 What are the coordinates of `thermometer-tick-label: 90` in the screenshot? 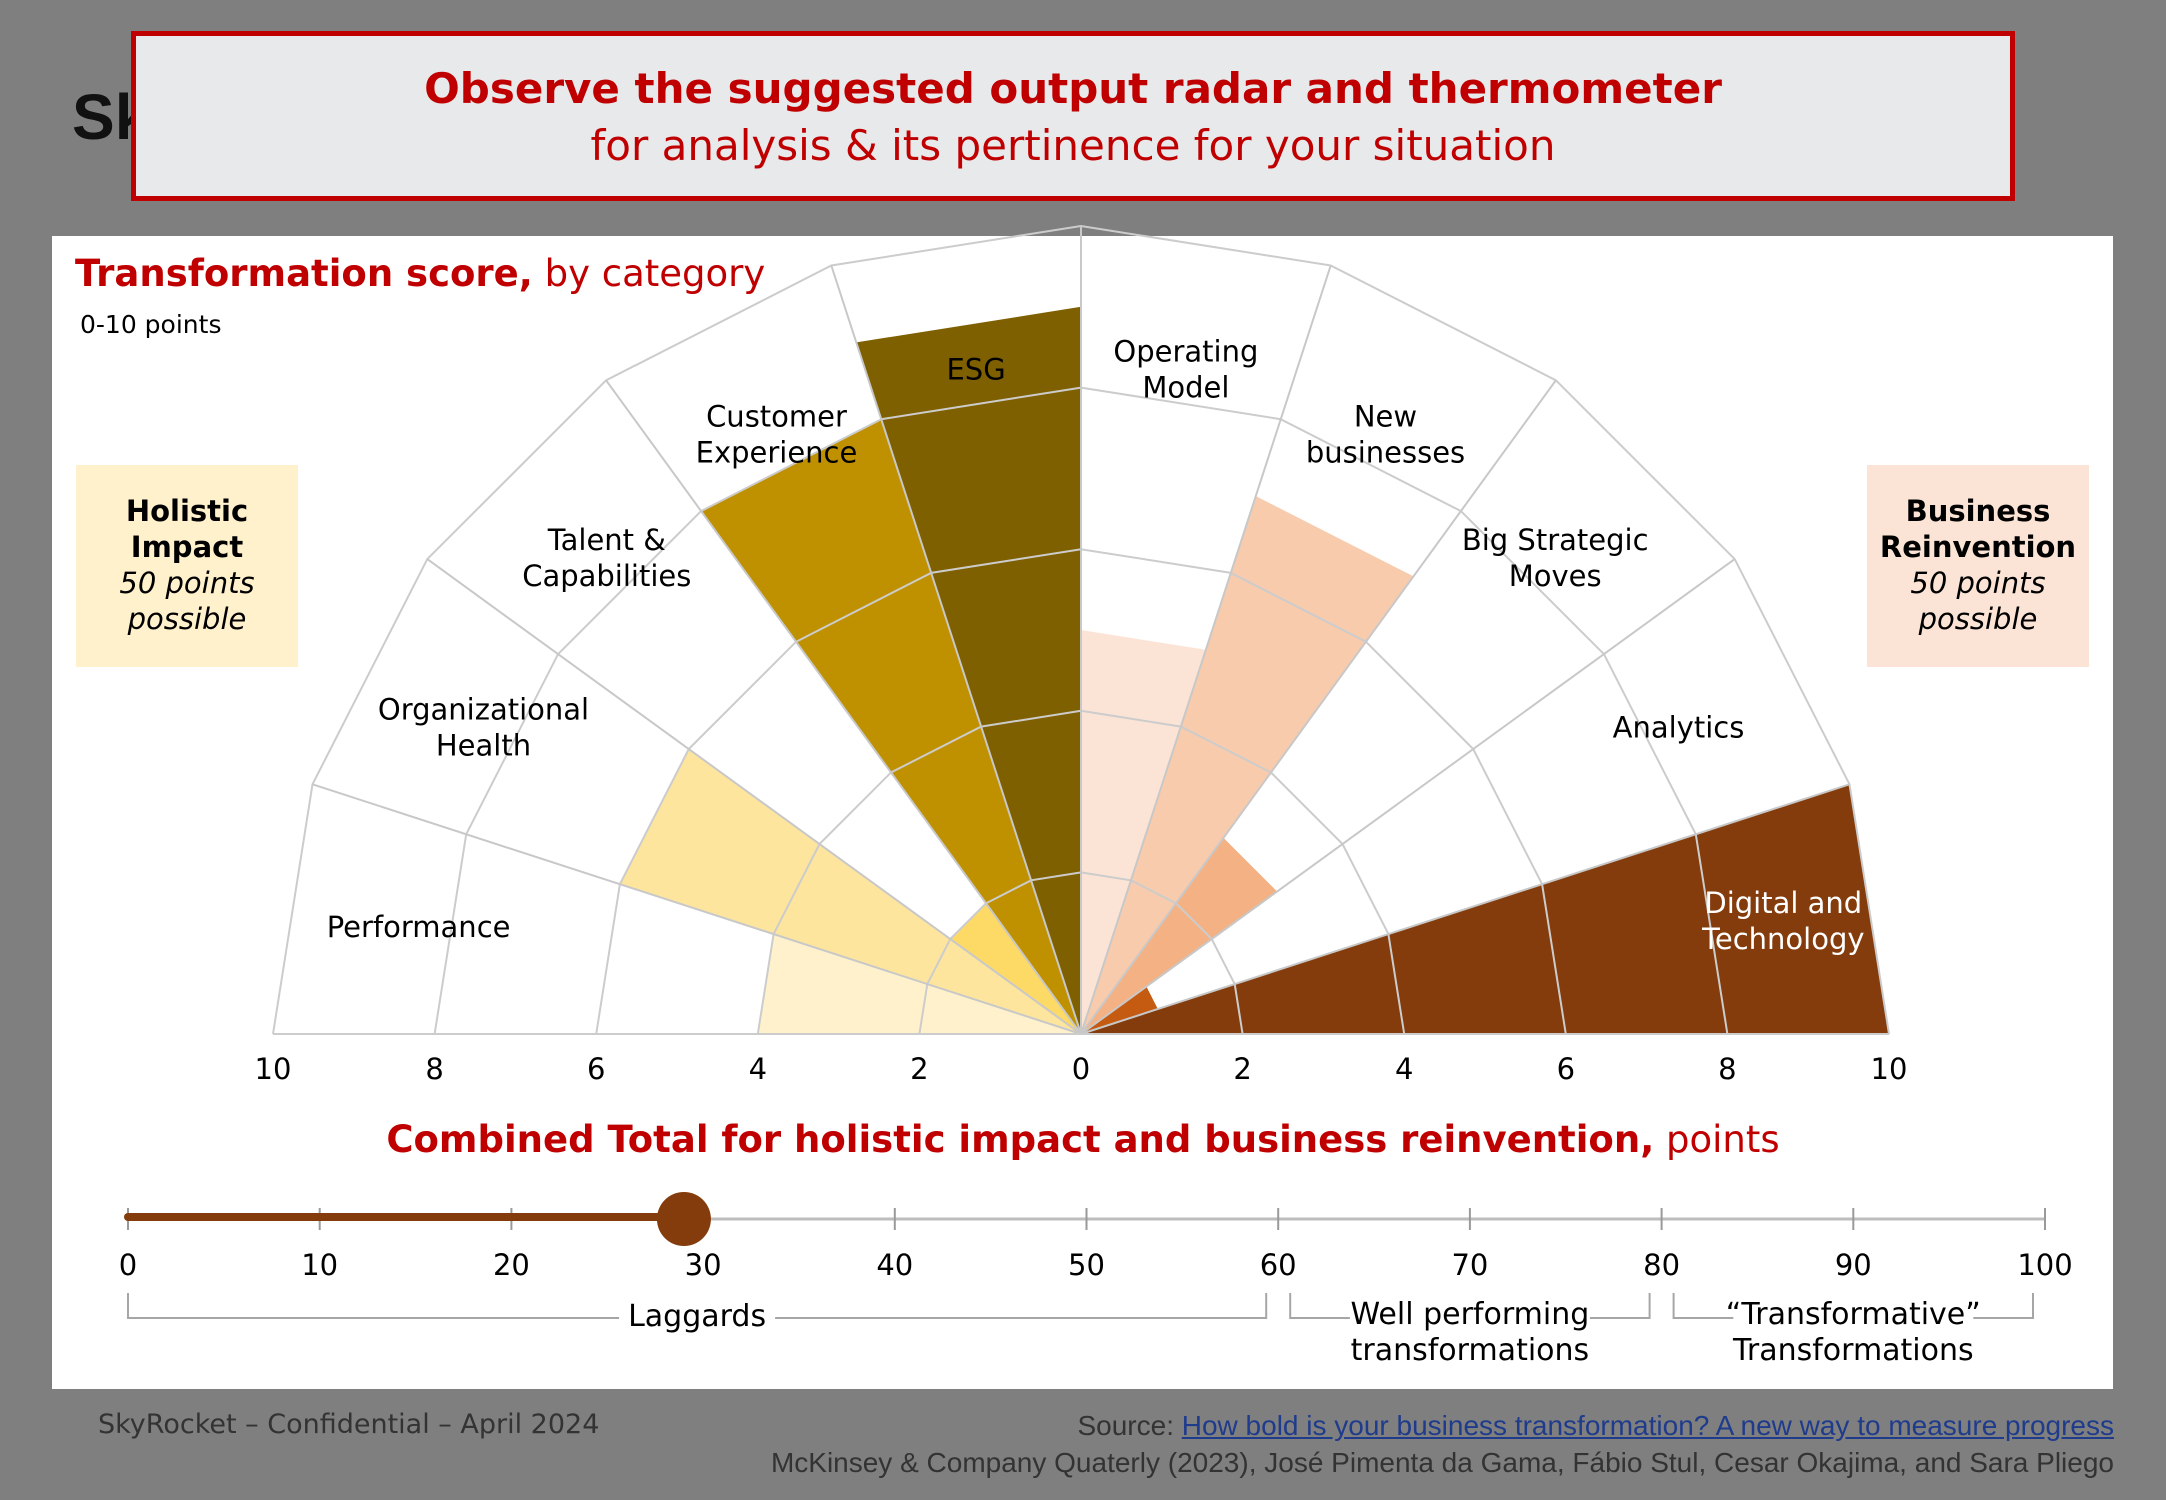 It's located at (1853, 1265).